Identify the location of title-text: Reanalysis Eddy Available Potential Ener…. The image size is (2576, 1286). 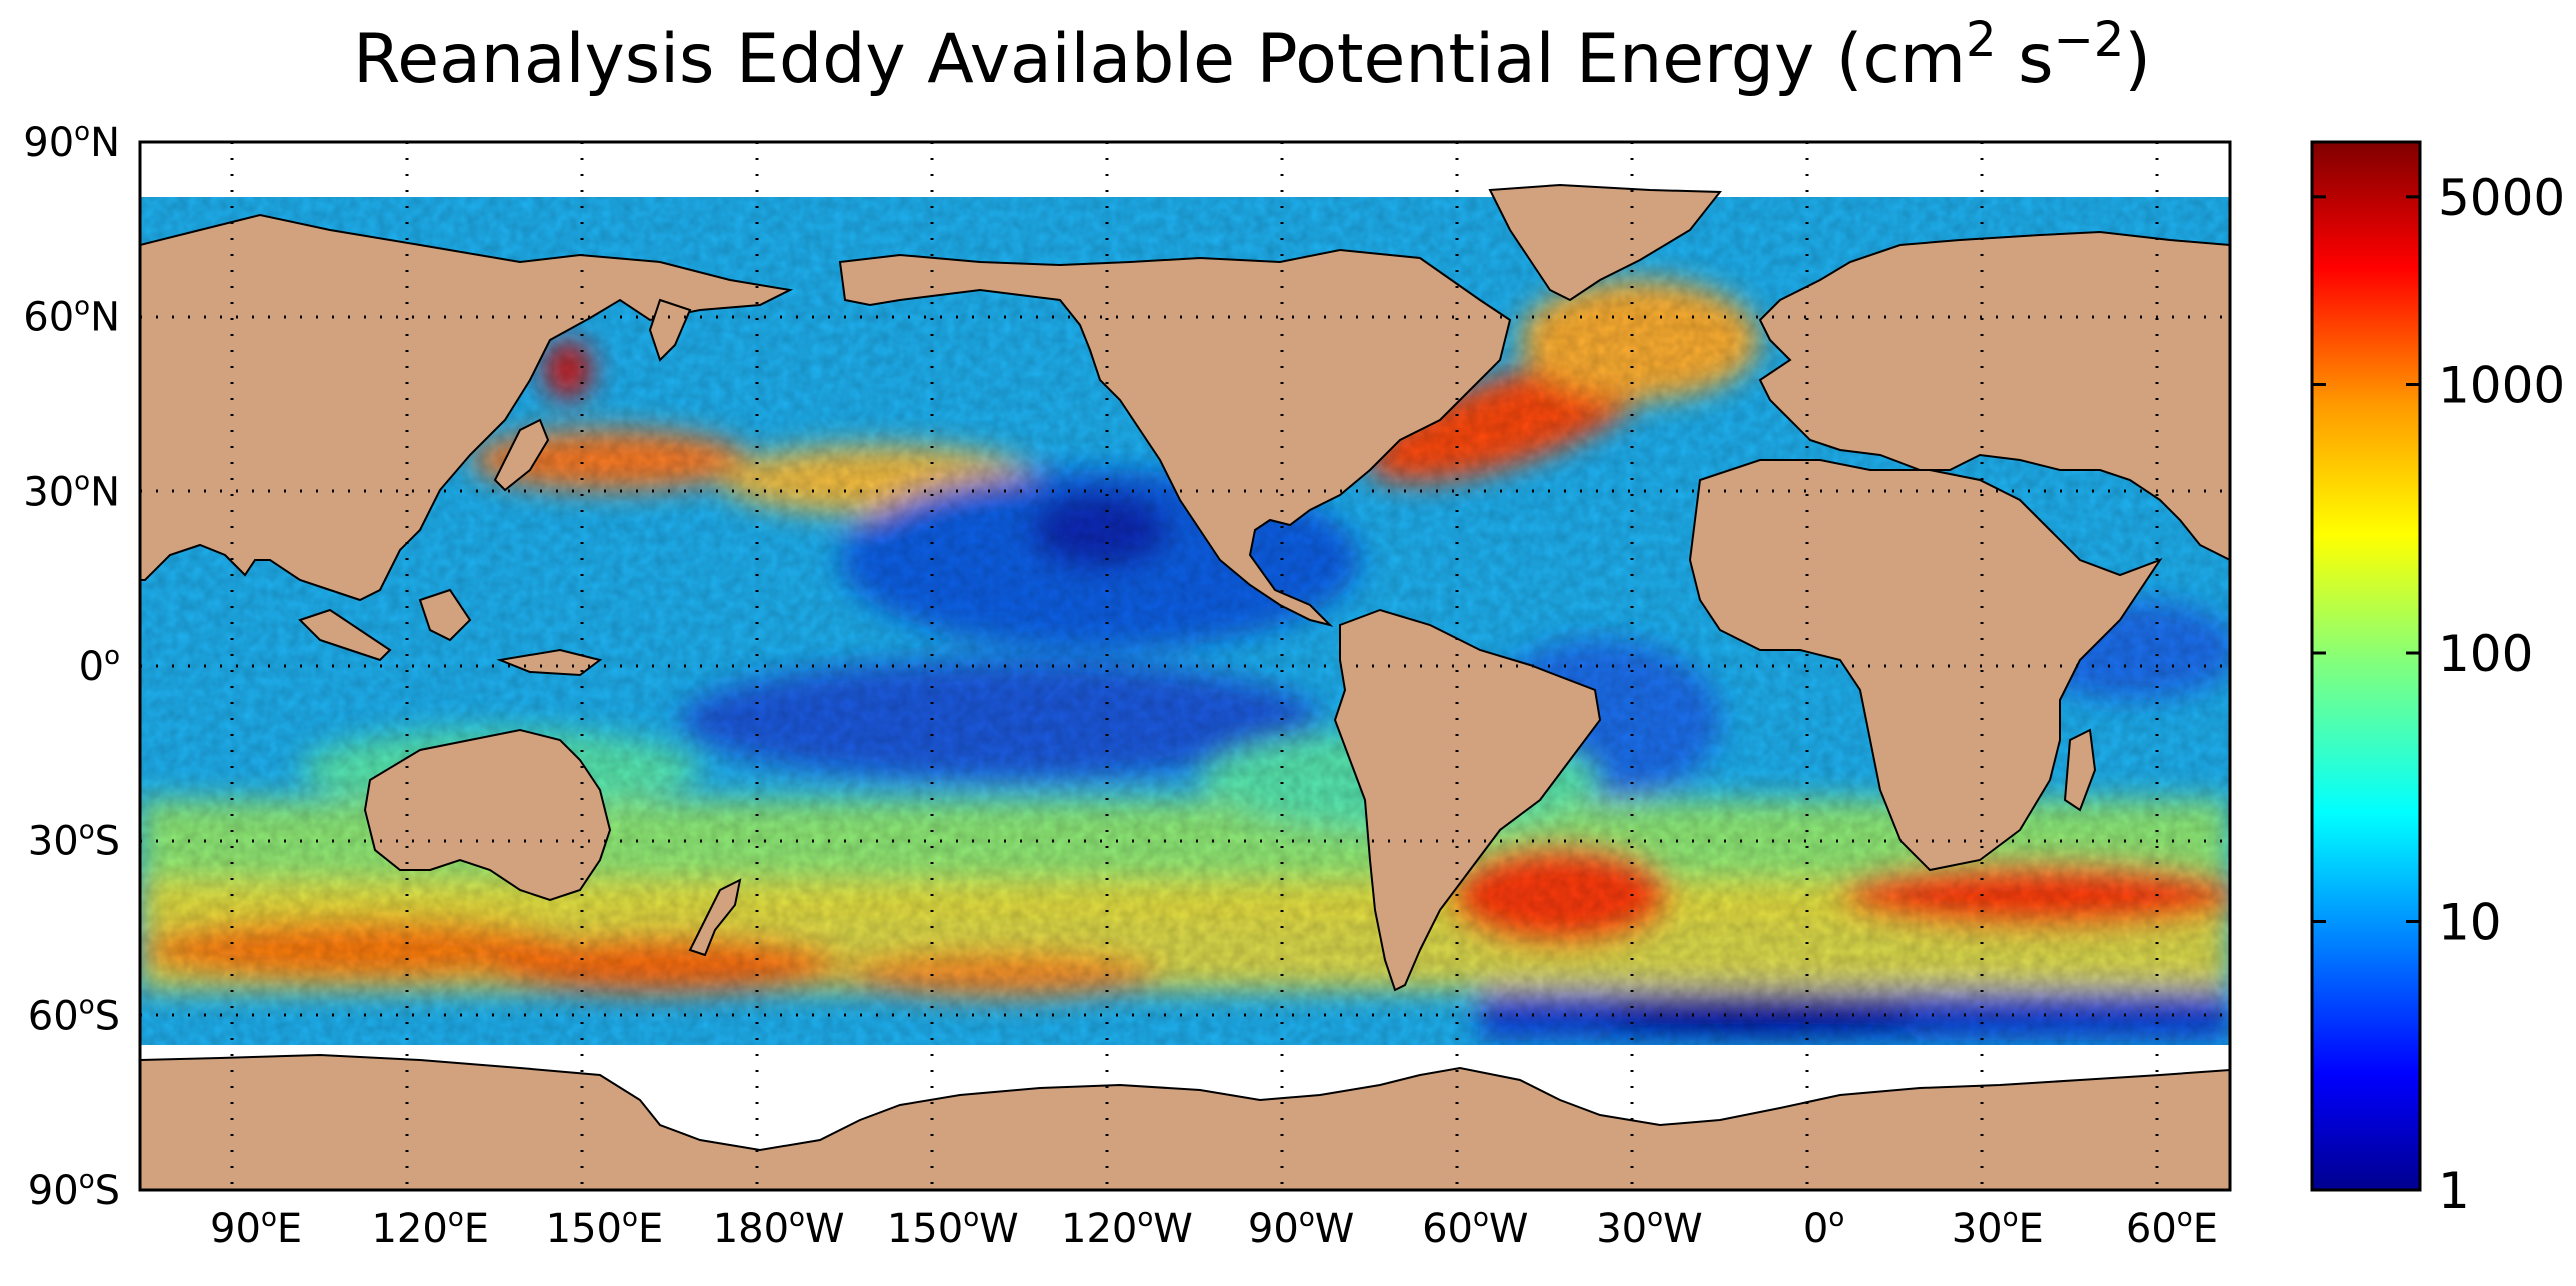
(1159, 59).